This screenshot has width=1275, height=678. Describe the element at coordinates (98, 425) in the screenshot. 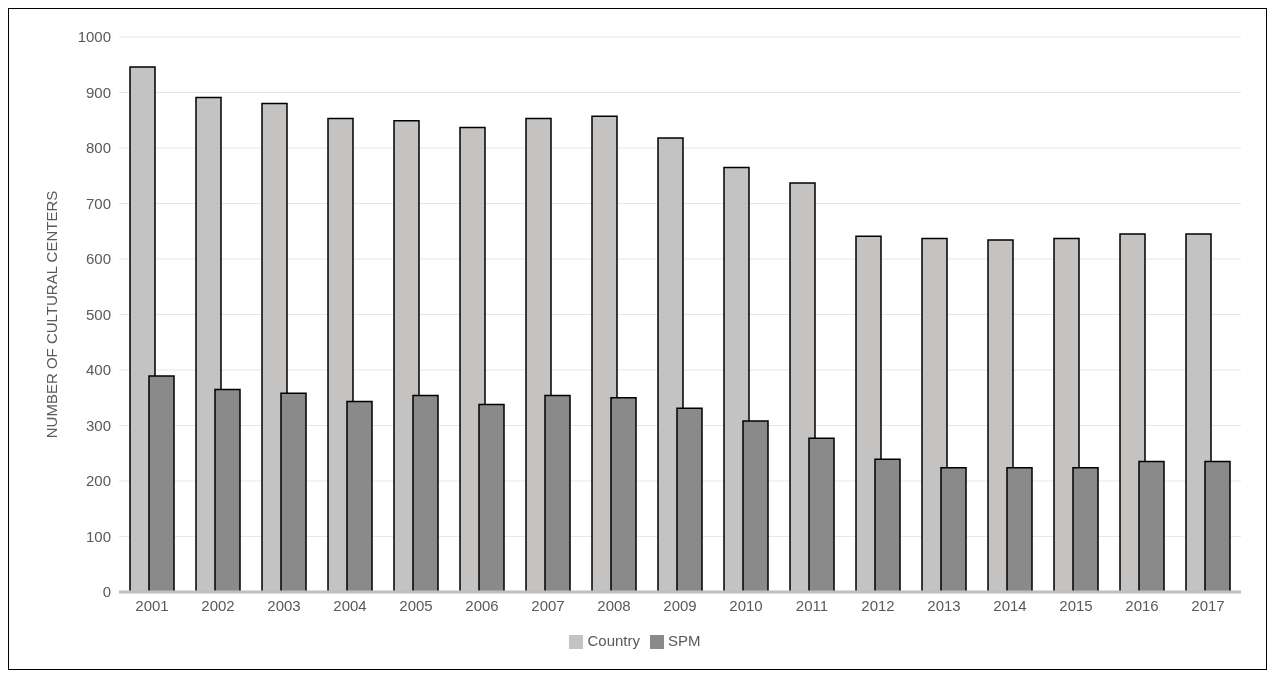

I see `y-tick-label: 300` at that location.